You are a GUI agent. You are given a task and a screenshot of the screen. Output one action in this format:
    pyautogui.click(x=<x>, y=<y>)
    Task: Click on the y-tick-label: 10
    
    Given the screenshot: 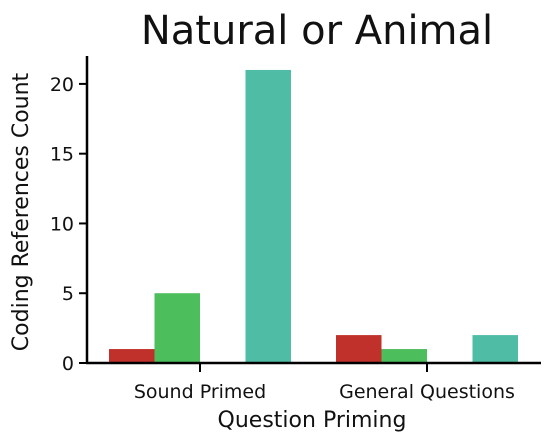 What is the action you would take?
    pyautogui.click(x=62, y=224)
    